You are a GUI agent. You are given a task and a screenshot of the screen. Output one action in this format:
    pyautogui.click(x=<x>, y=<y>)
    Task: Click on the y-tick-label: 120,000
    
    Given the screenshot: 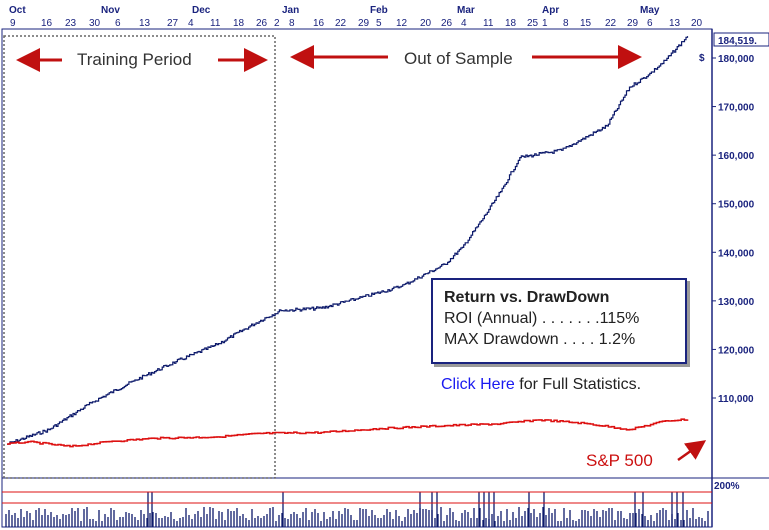 What is the action you would take?
    pyautogui.click(x=736, y=350)
    